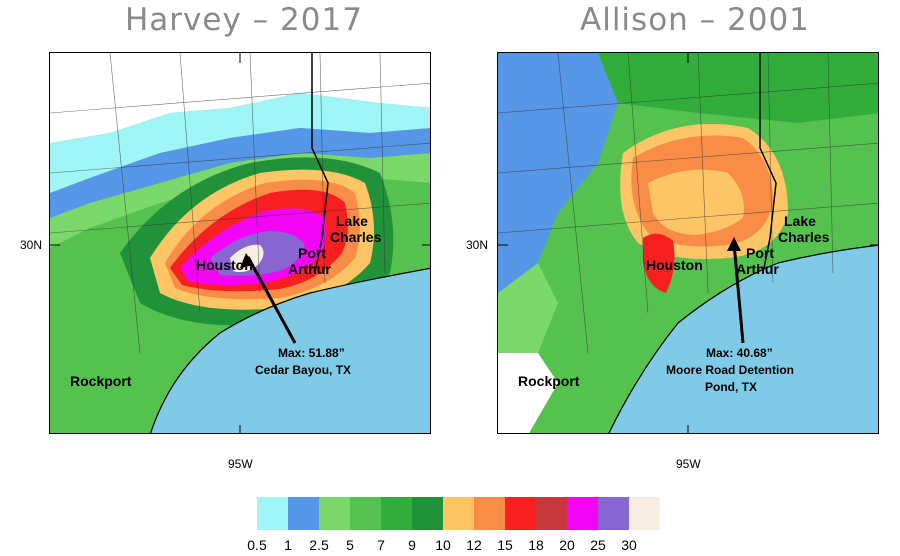  What do you see at coordinates (629, 545) in the screenshot?
I see `legend-label: 30` at bounding box center [629, 545].